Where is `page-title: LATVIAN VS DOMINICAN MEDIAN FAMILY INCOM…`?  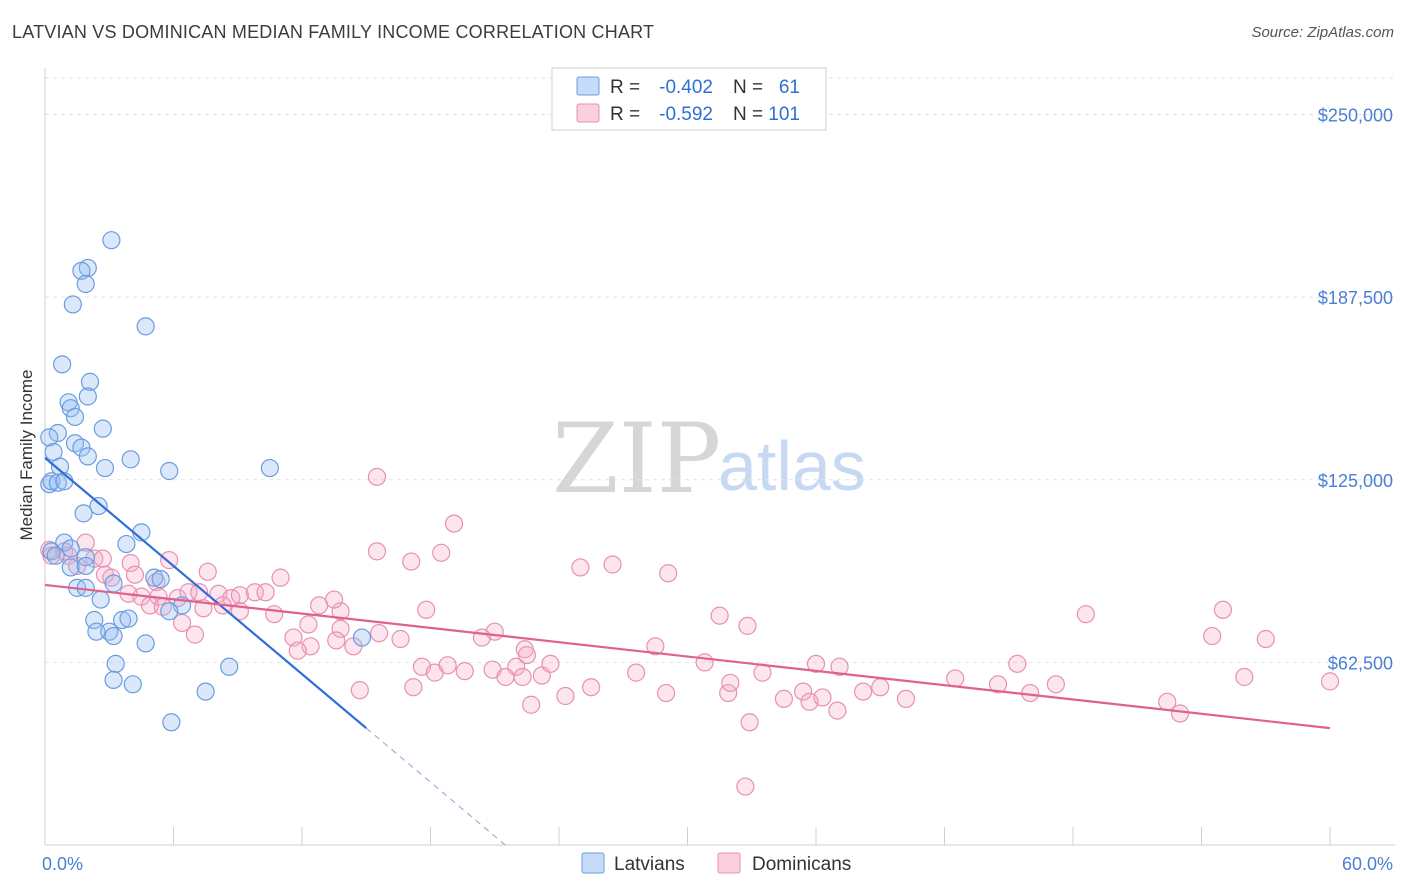 page-title: LATVIAN VS DOMINICAN MEDIAN FAMILY INCOM… is located at coordinates (333, 32).